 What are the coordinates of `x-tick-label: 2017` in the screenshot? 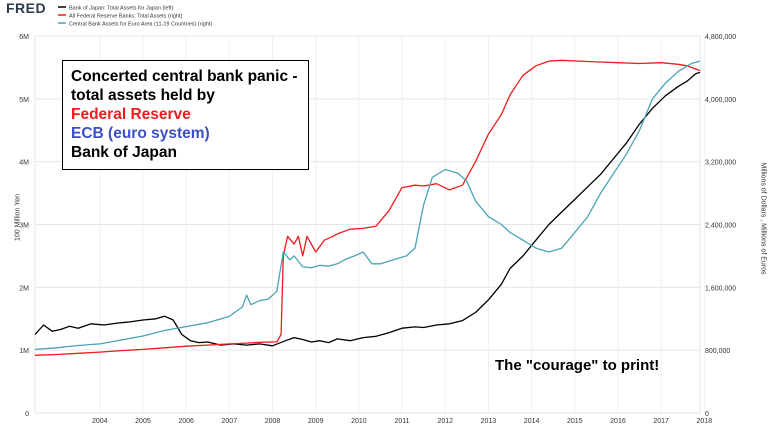 It's located at (661, 421).